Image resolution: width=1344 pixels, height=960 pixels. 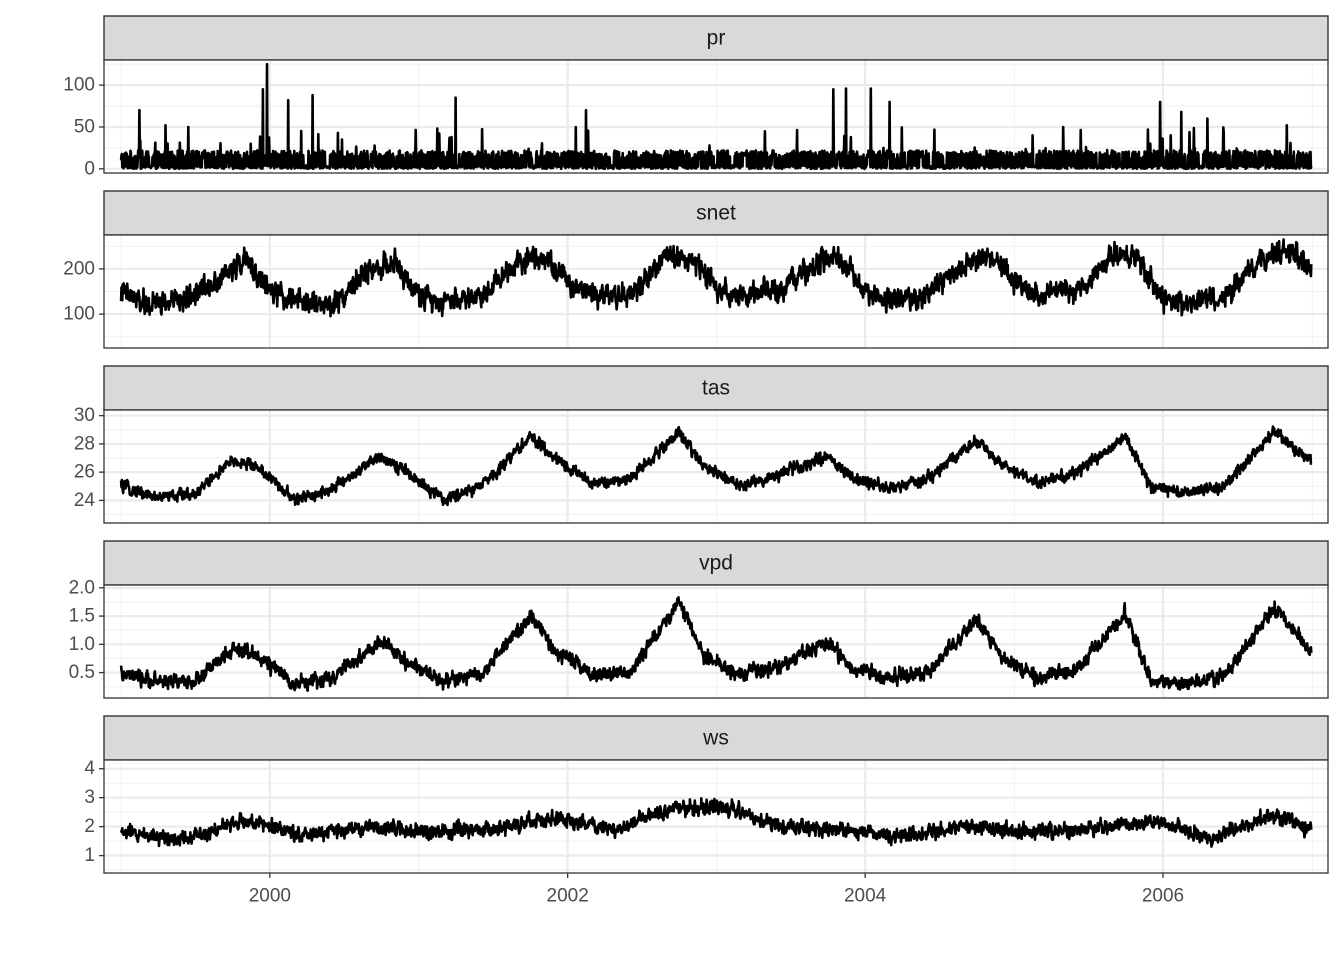 I want to click on facet-label-tas: tas, so click(x=716, y=388).